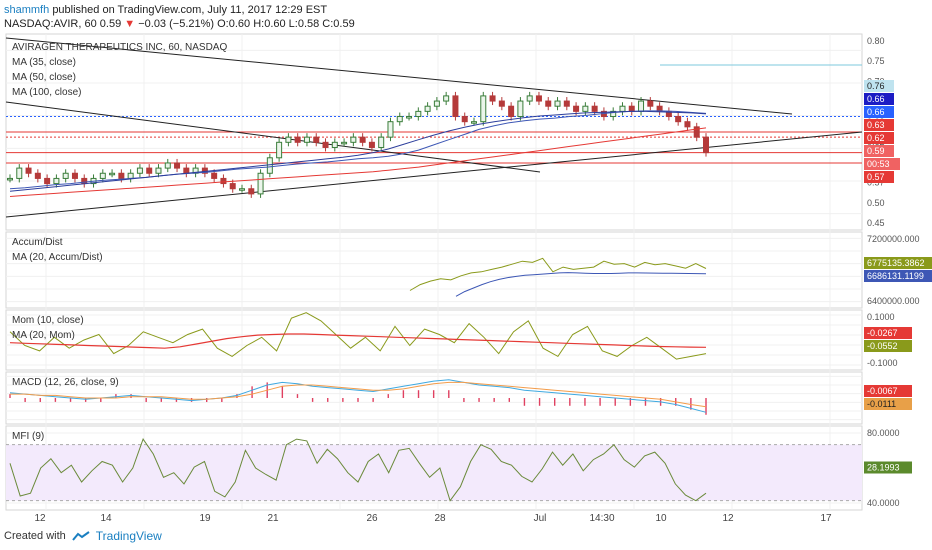  I want to click on pane-title: Accum/Dist, so click(37, 242).